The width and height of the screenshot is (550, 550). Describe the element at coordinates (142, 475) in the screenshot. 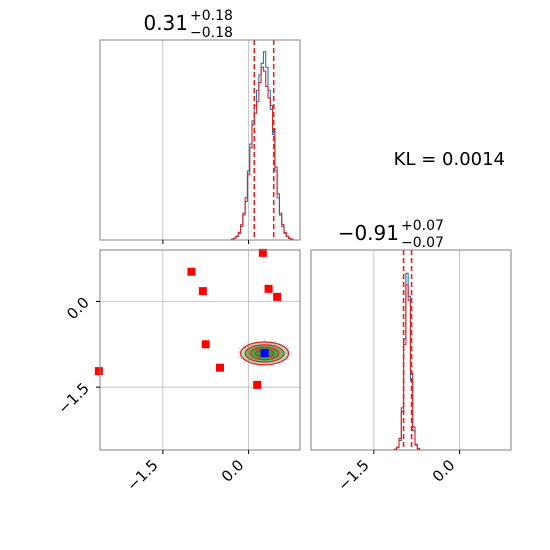

I see `joint-x-tick-label-0: −1.5` at that location.